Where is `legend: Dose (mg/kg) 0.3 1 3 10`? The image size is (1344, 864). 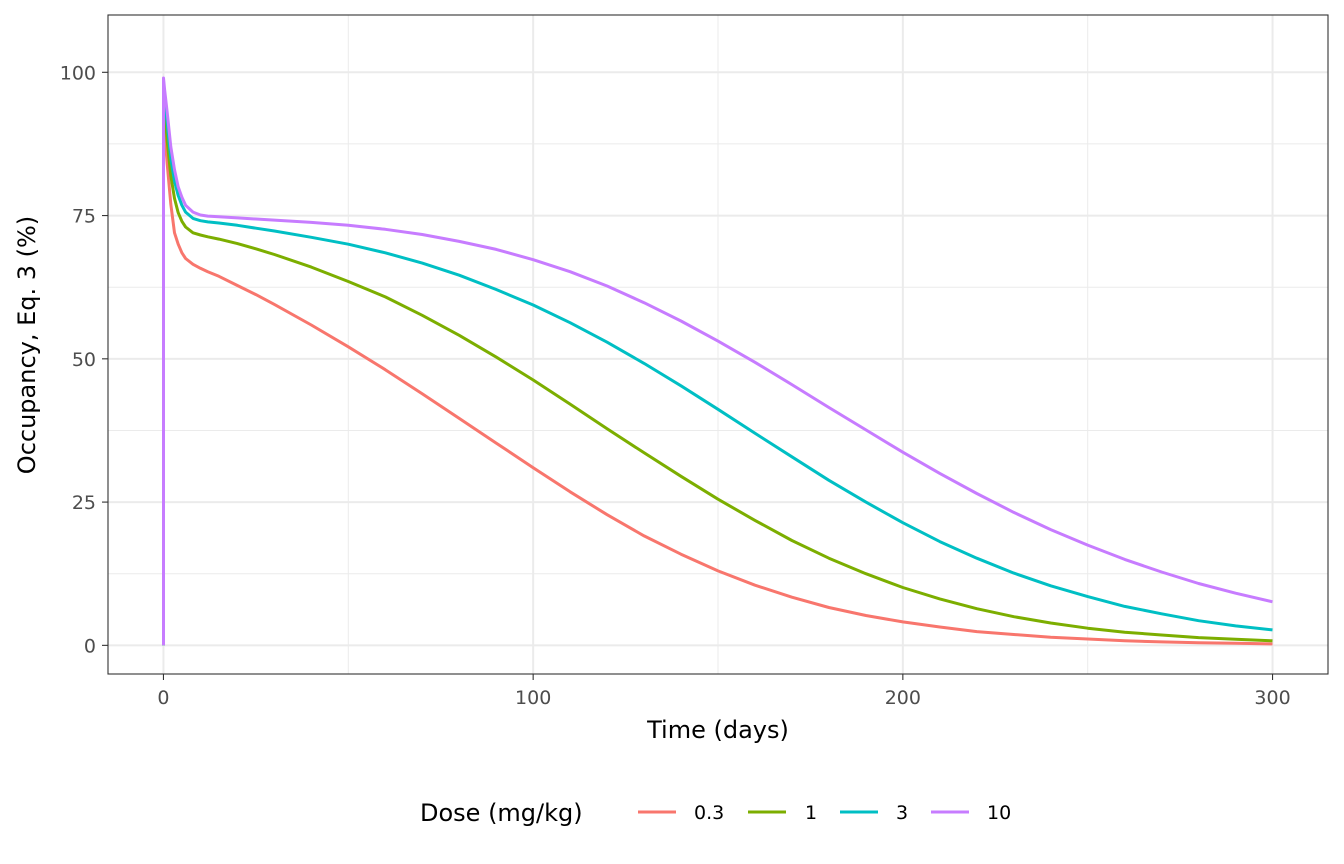 legend: Dose (mg/kg) 0.3 1 3 10 is located at coordinates (715, 813).